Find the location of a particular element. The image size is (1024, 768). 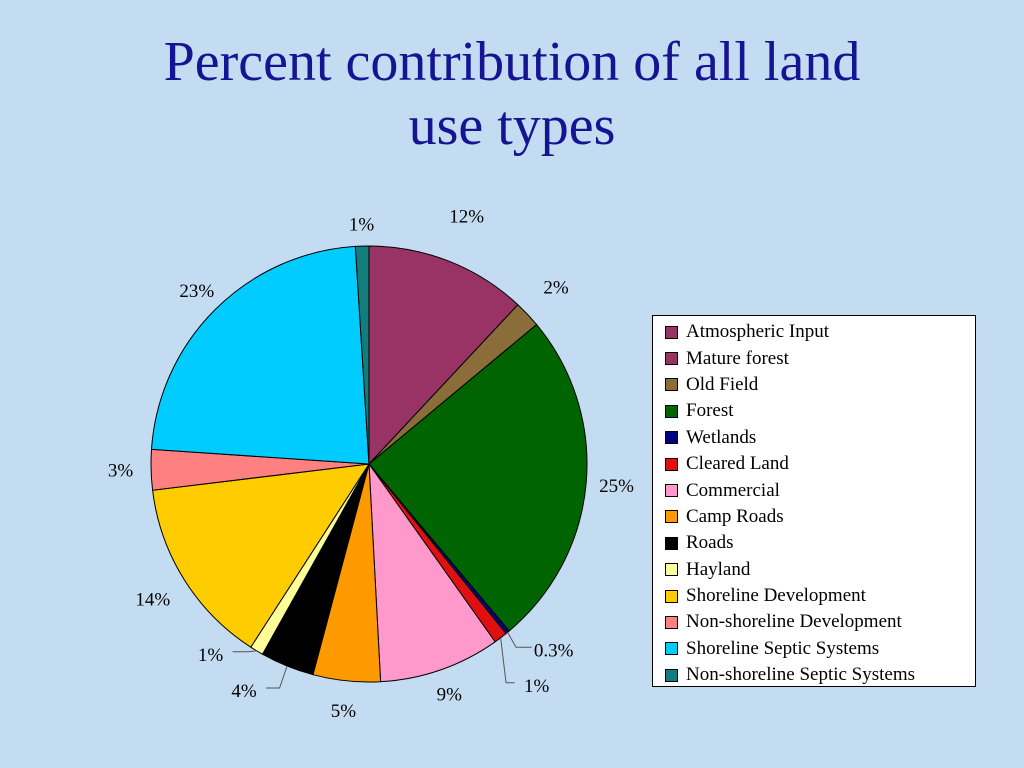

data-label-wetlands: 0.3% is located at coordinates (554, 650).